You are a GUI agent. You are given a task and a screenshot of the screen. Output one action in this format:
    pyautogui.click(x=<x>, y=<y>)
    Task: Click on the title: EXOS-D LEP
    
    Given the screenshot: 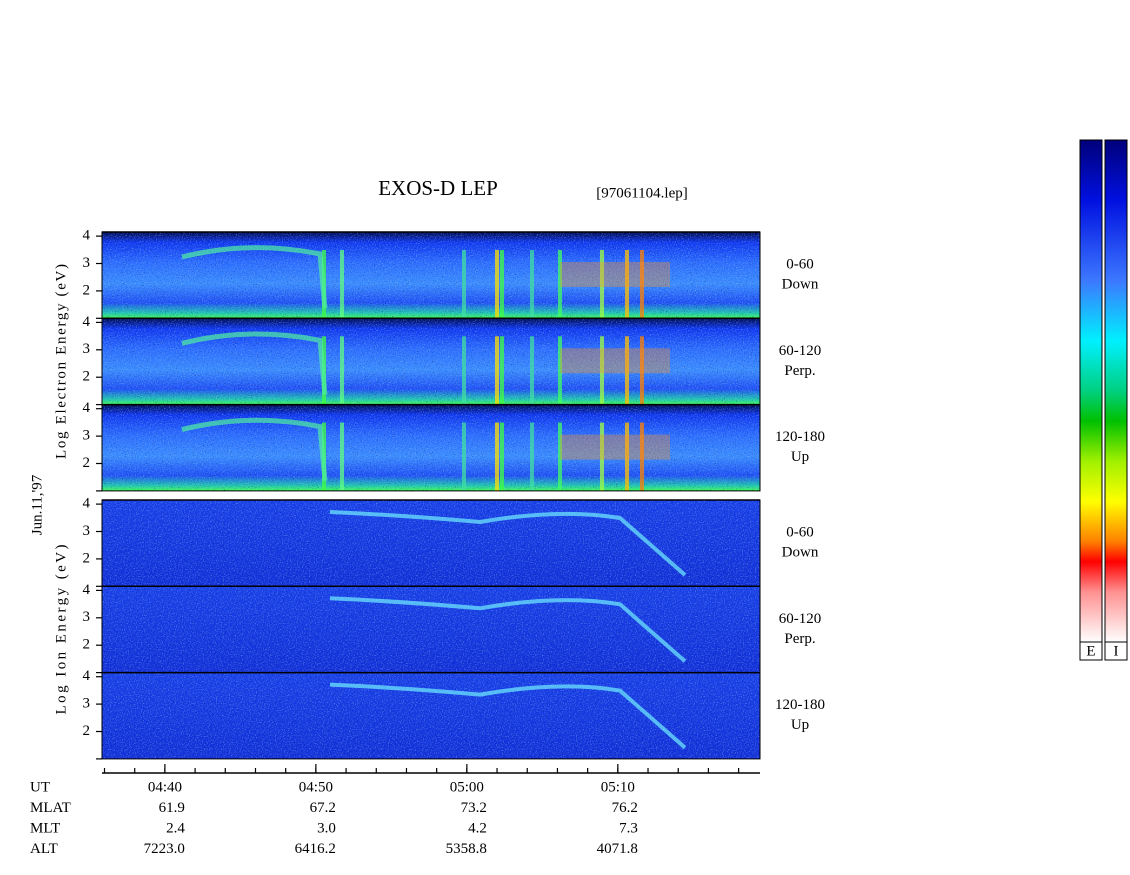 What is the action you would take?
    pyautogui.click(x=438, y=188)
    